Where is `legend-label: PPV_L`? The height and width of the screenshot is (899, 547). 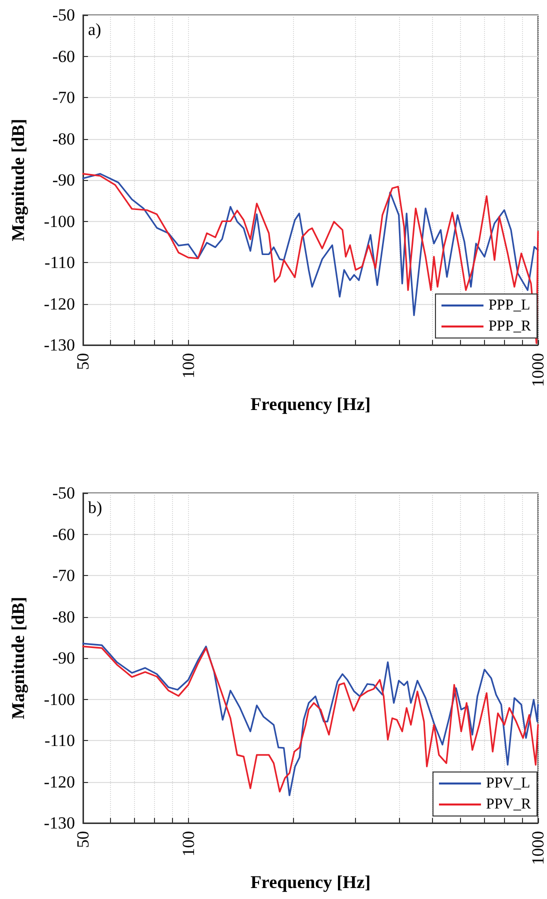
legend-label: PPV_L is located at coordinates (508, 784).